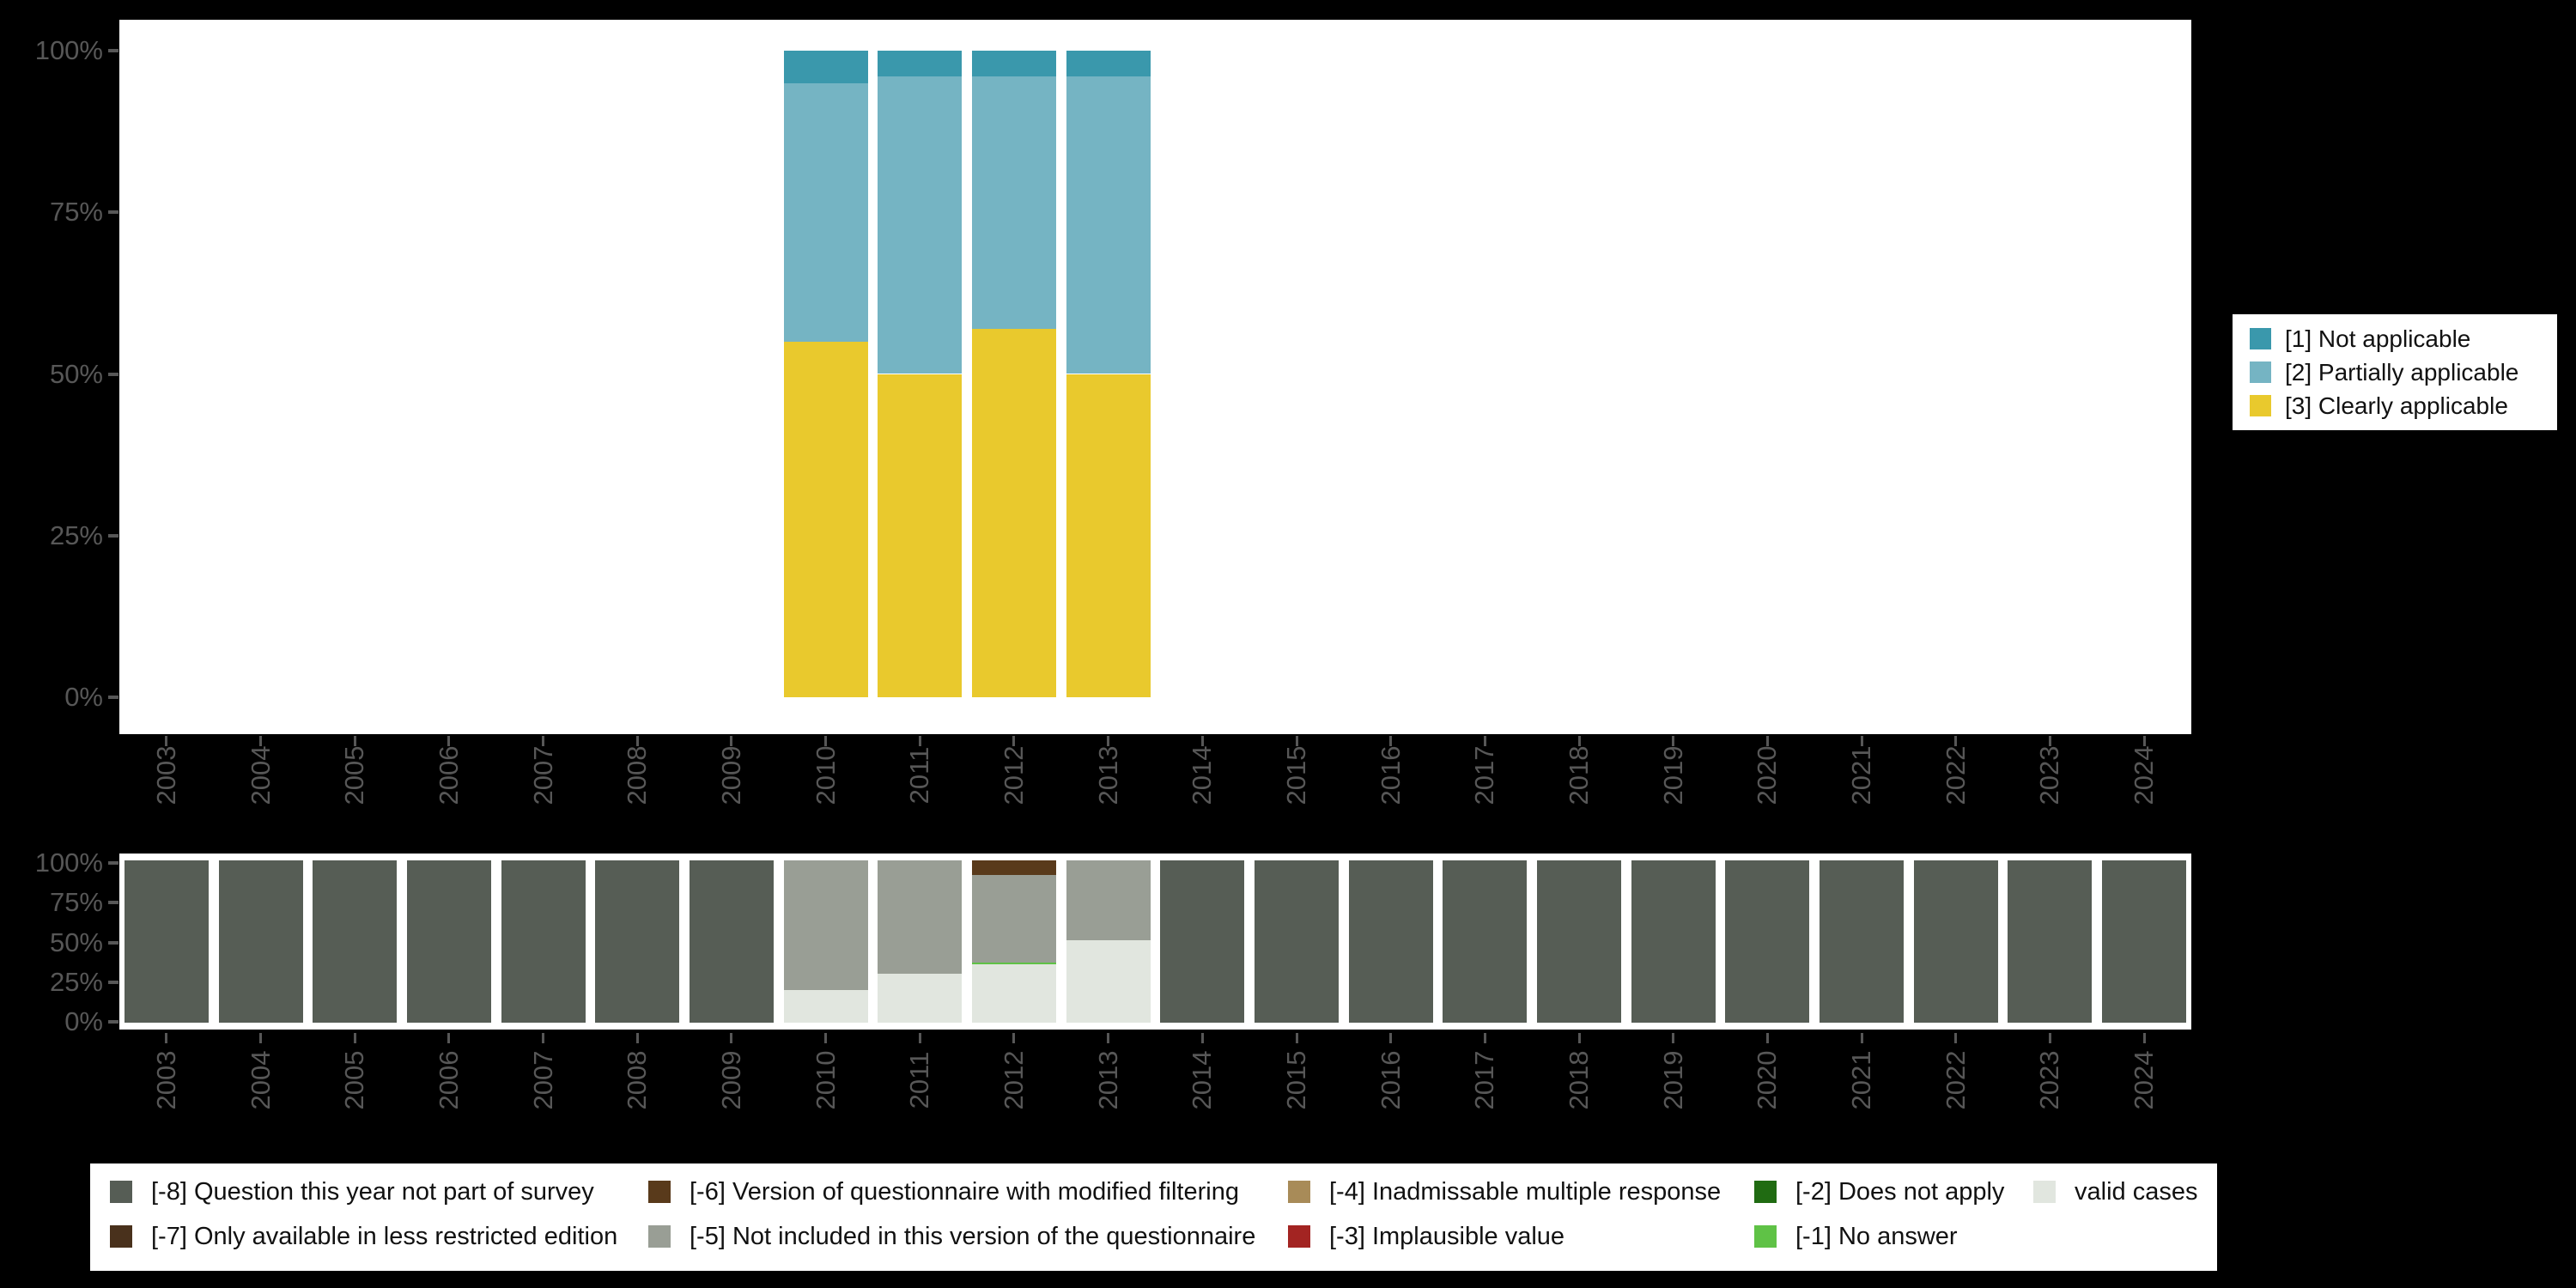 This screenshot has height=1288, width=2576. What do you see at coordinates (825, 1080) in the screenshot?
I see `bottom-chart-x-tick-label: 2010` at bounding box center [825, 1080].